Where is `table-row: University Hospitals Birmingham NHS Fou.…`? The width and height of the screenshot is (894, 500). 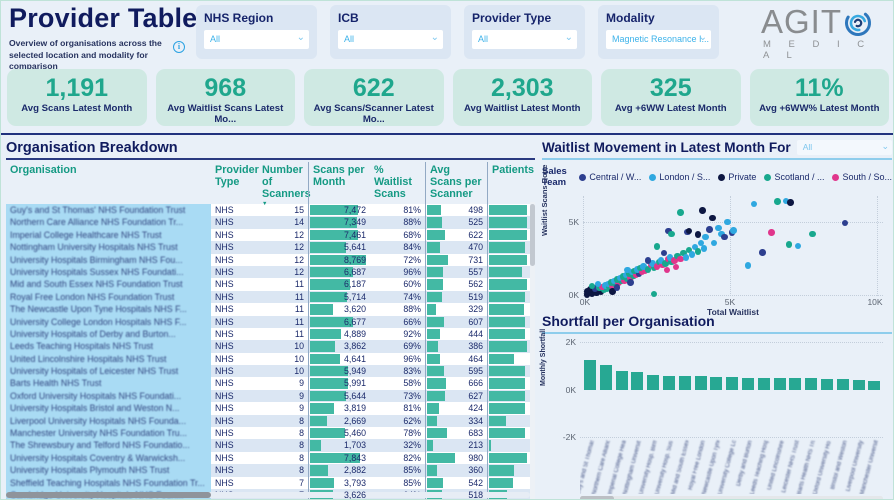 table-row: University Hospitals Birmingham NHS Fou.… is located at coordinates (270, 259).